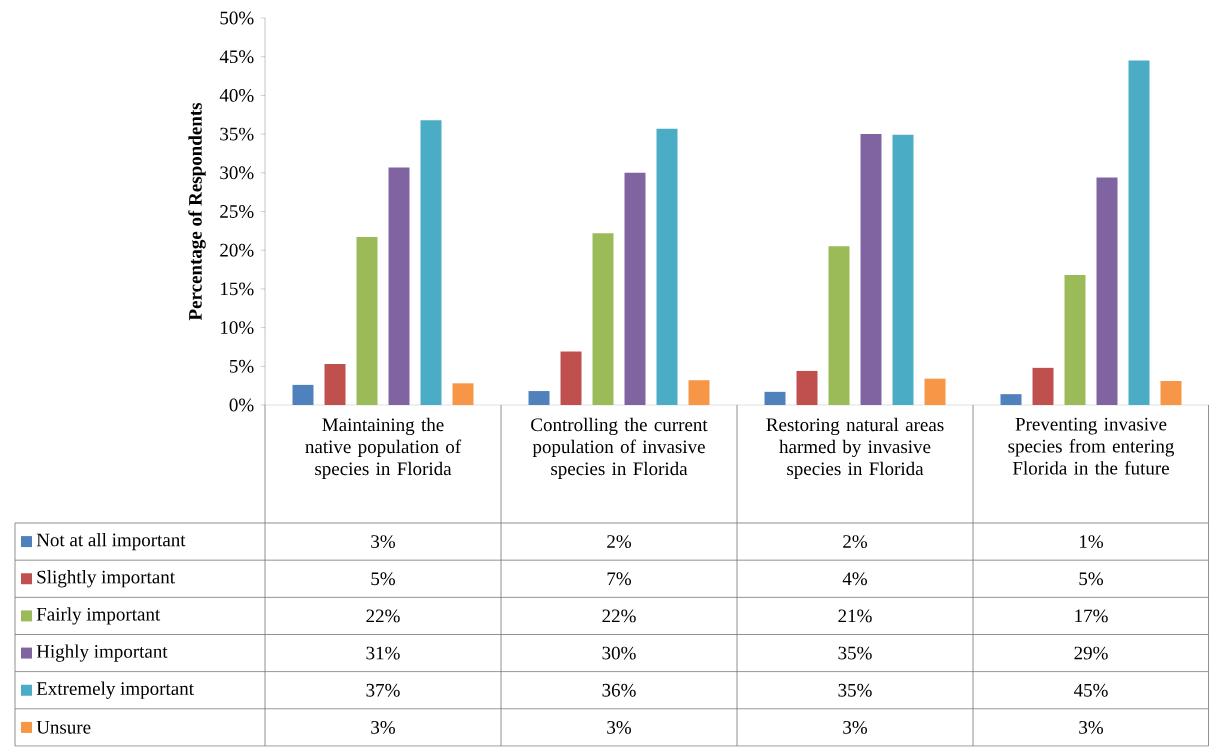  What do you see at coordinates (236, 95) in the screenshot?
I see `y-tick-label: 40%` at bounding box center [236, 95].